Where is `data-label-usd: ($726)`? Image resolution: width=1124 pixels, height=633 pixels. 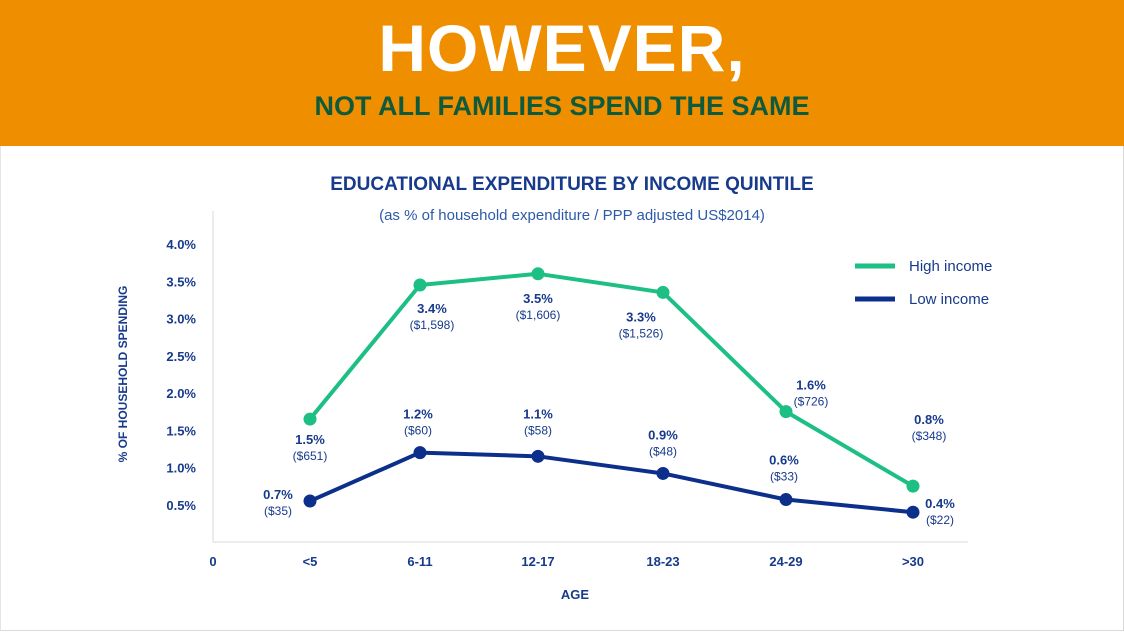 data-label-usd: ($726) is located at coordinates (811, 402).